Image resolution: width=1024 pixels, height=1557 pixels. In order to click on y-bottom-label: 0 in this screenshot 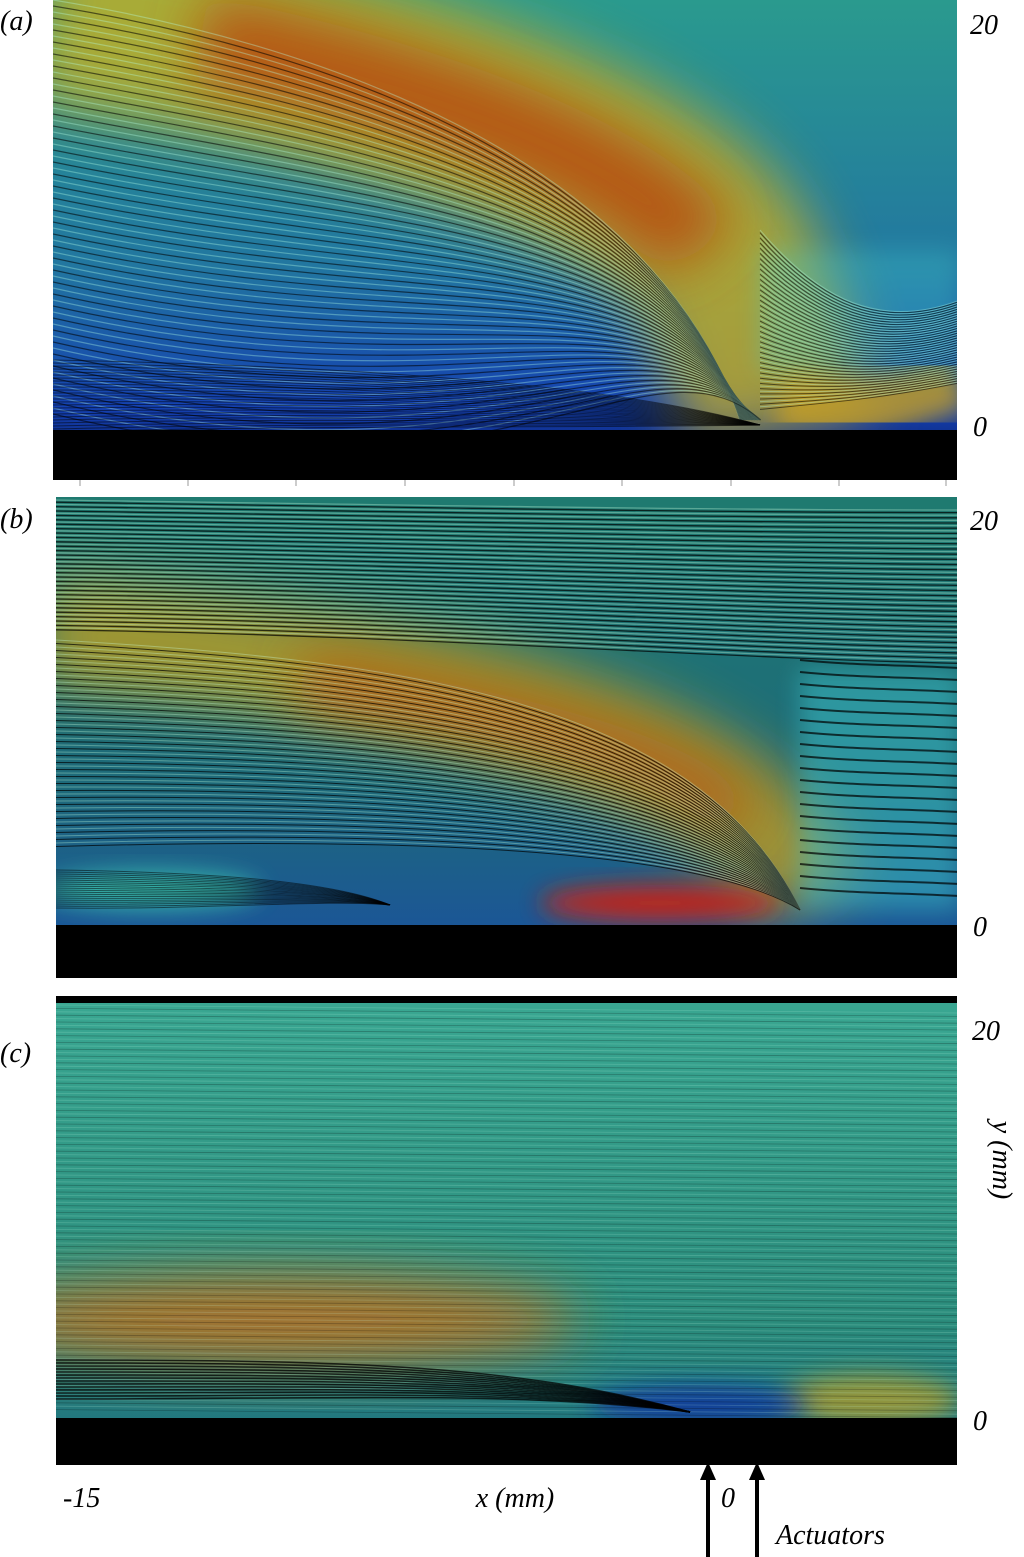, I will do `click(980, 927)`.